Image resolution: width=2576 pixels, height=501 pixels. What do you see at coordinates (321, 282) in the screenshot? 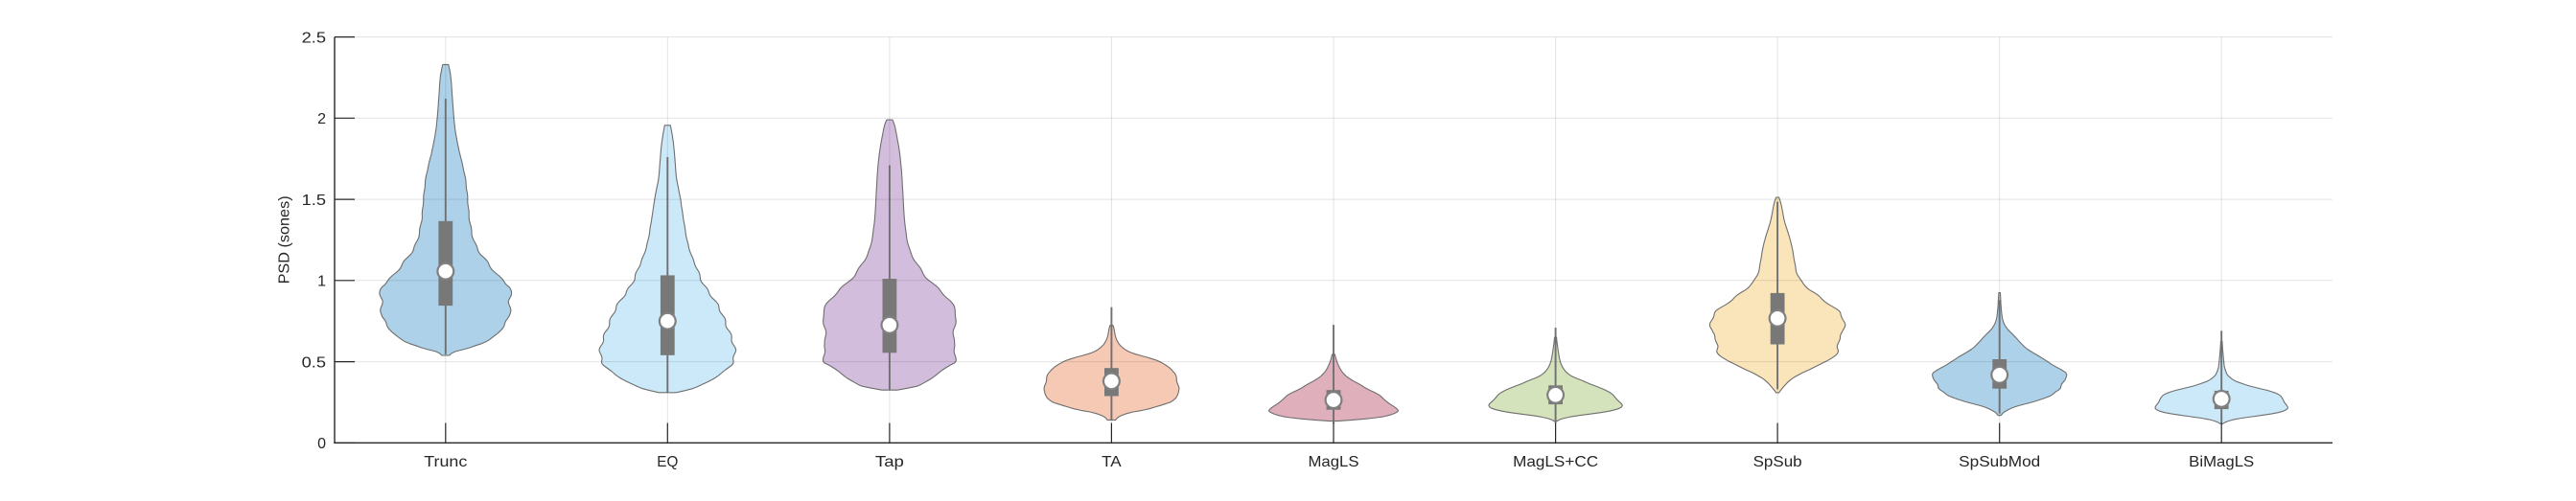
I see `svg-text: 1` at bounding box center [321, 282].